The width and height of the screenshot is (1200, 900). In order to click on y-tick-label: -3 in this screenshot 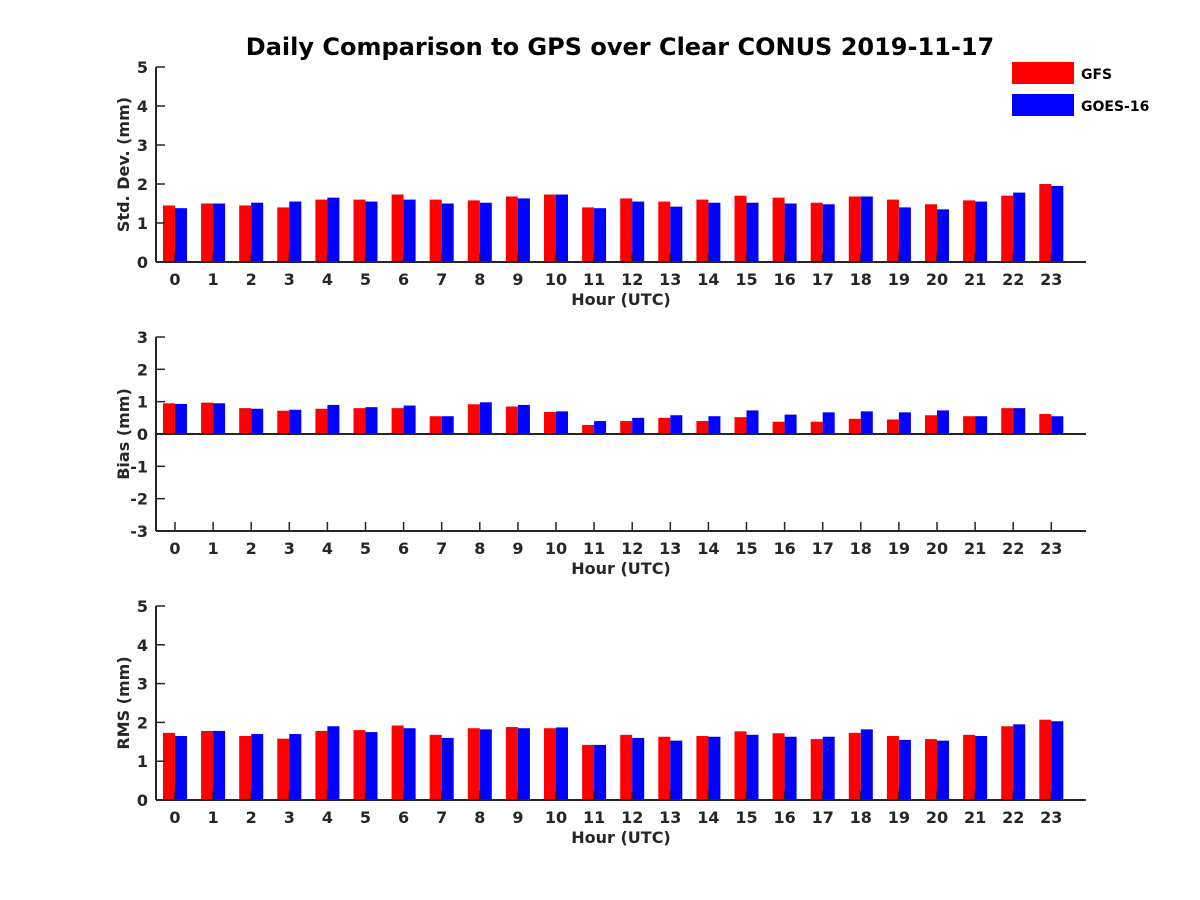, I will do `click(139, 531)`.